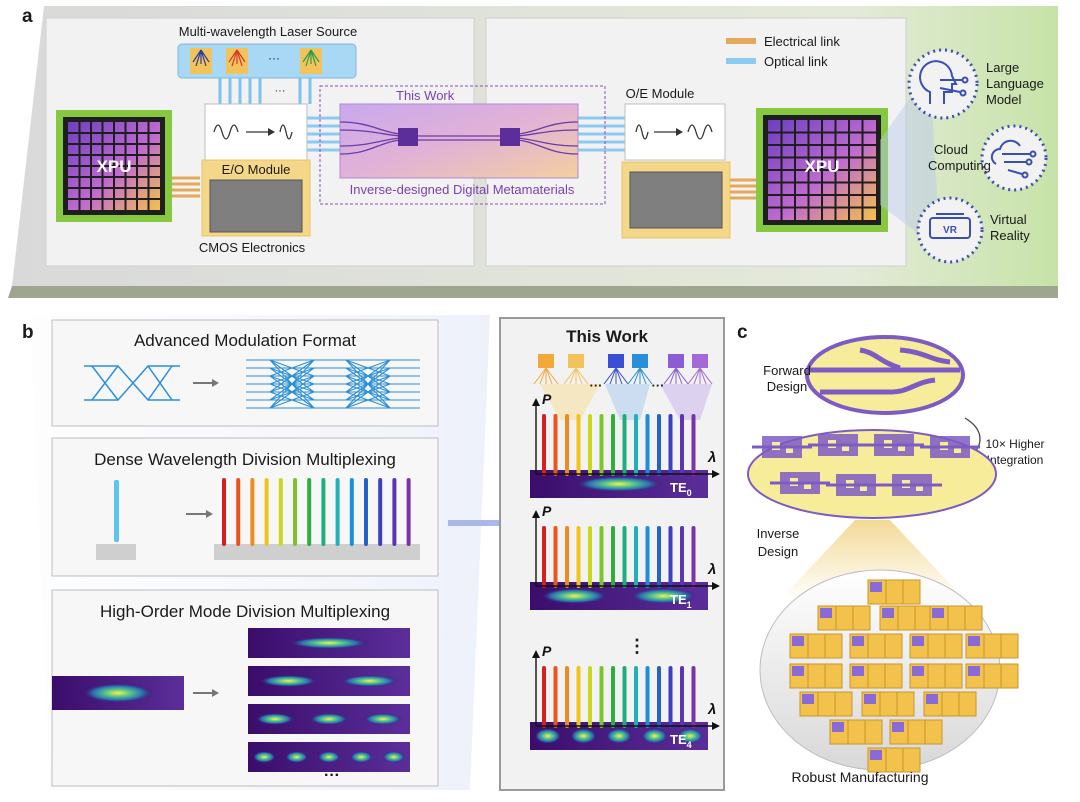 This screenshot has height=802, width=1080. What do you see at coordinates (274, 58) in the screenshot?
I see `laser-ellipsis: ···` at bounding box center [274, 58].